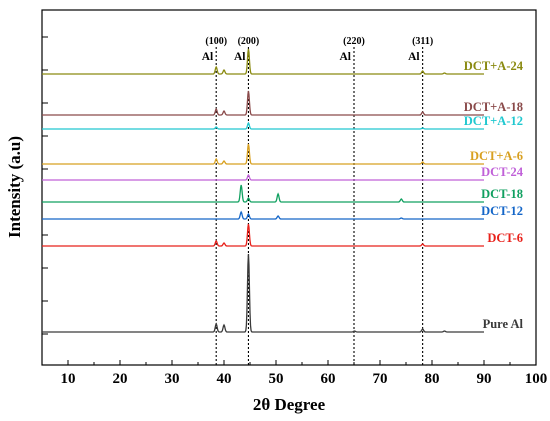  I want to click on x-axis-ticks: 10 20 30 40 50 60 70 80 90 100, so click(294, 373).